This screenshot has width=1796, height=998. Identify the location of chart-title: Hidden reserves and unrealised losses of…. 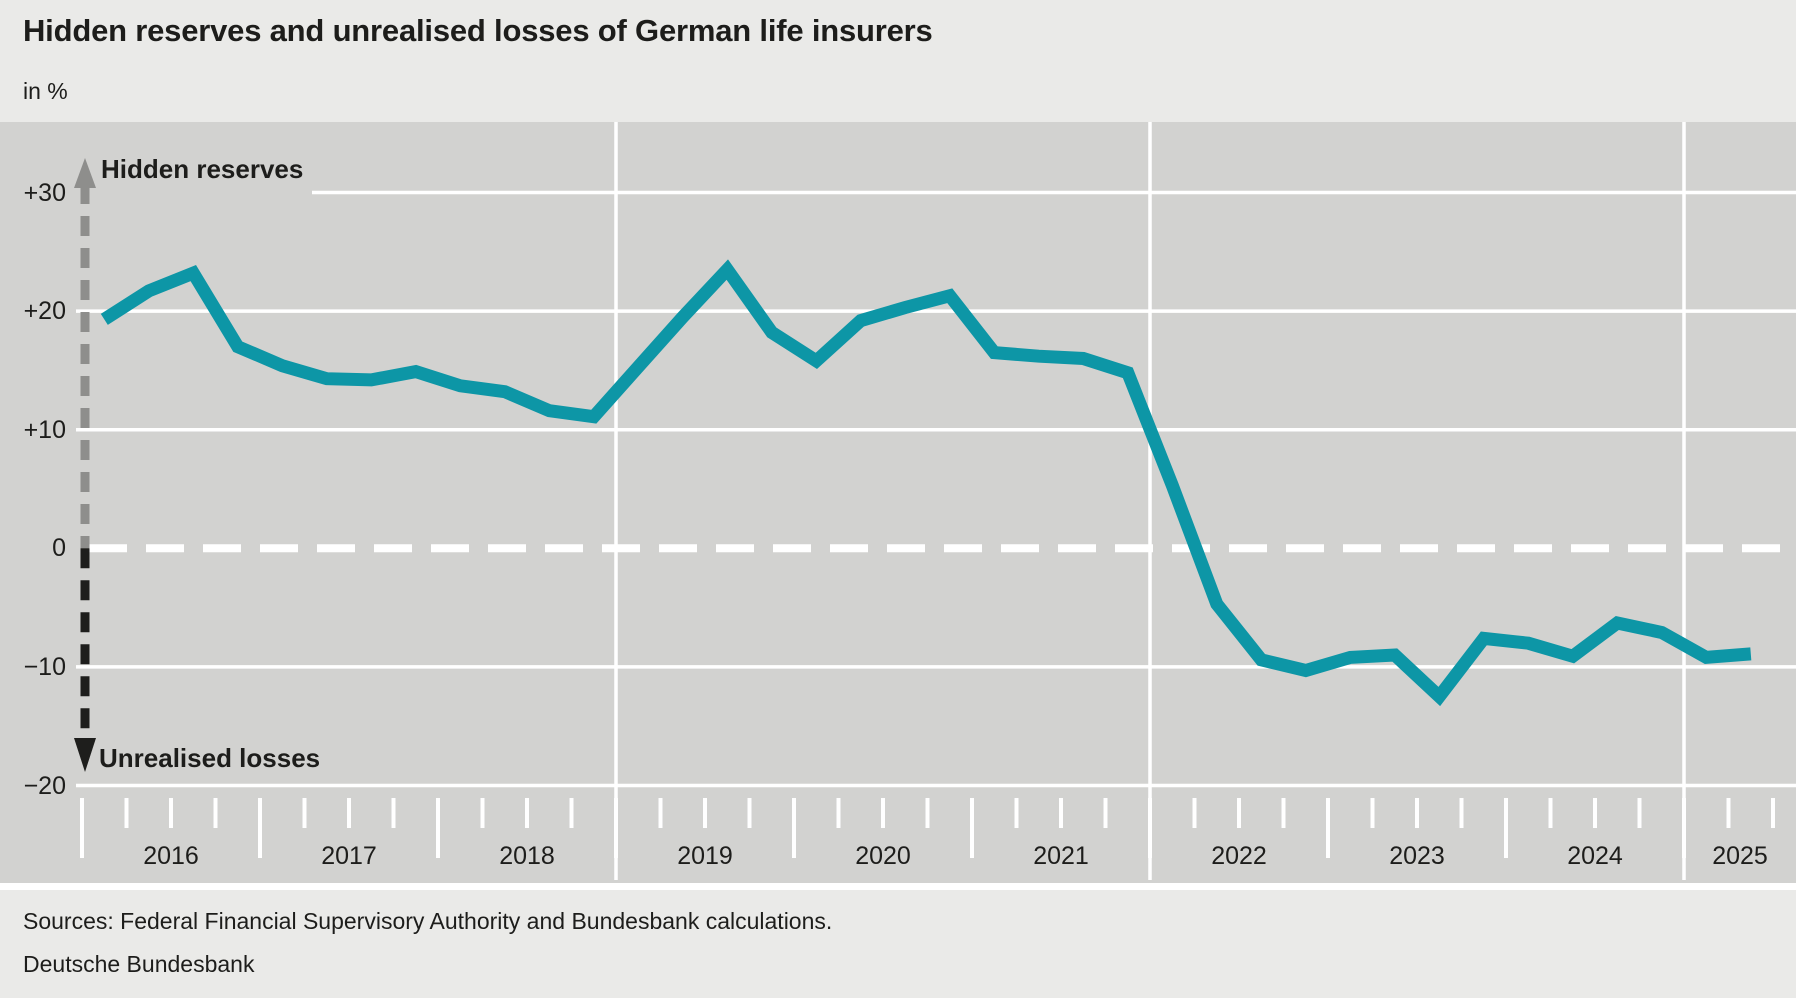
(478, 30).